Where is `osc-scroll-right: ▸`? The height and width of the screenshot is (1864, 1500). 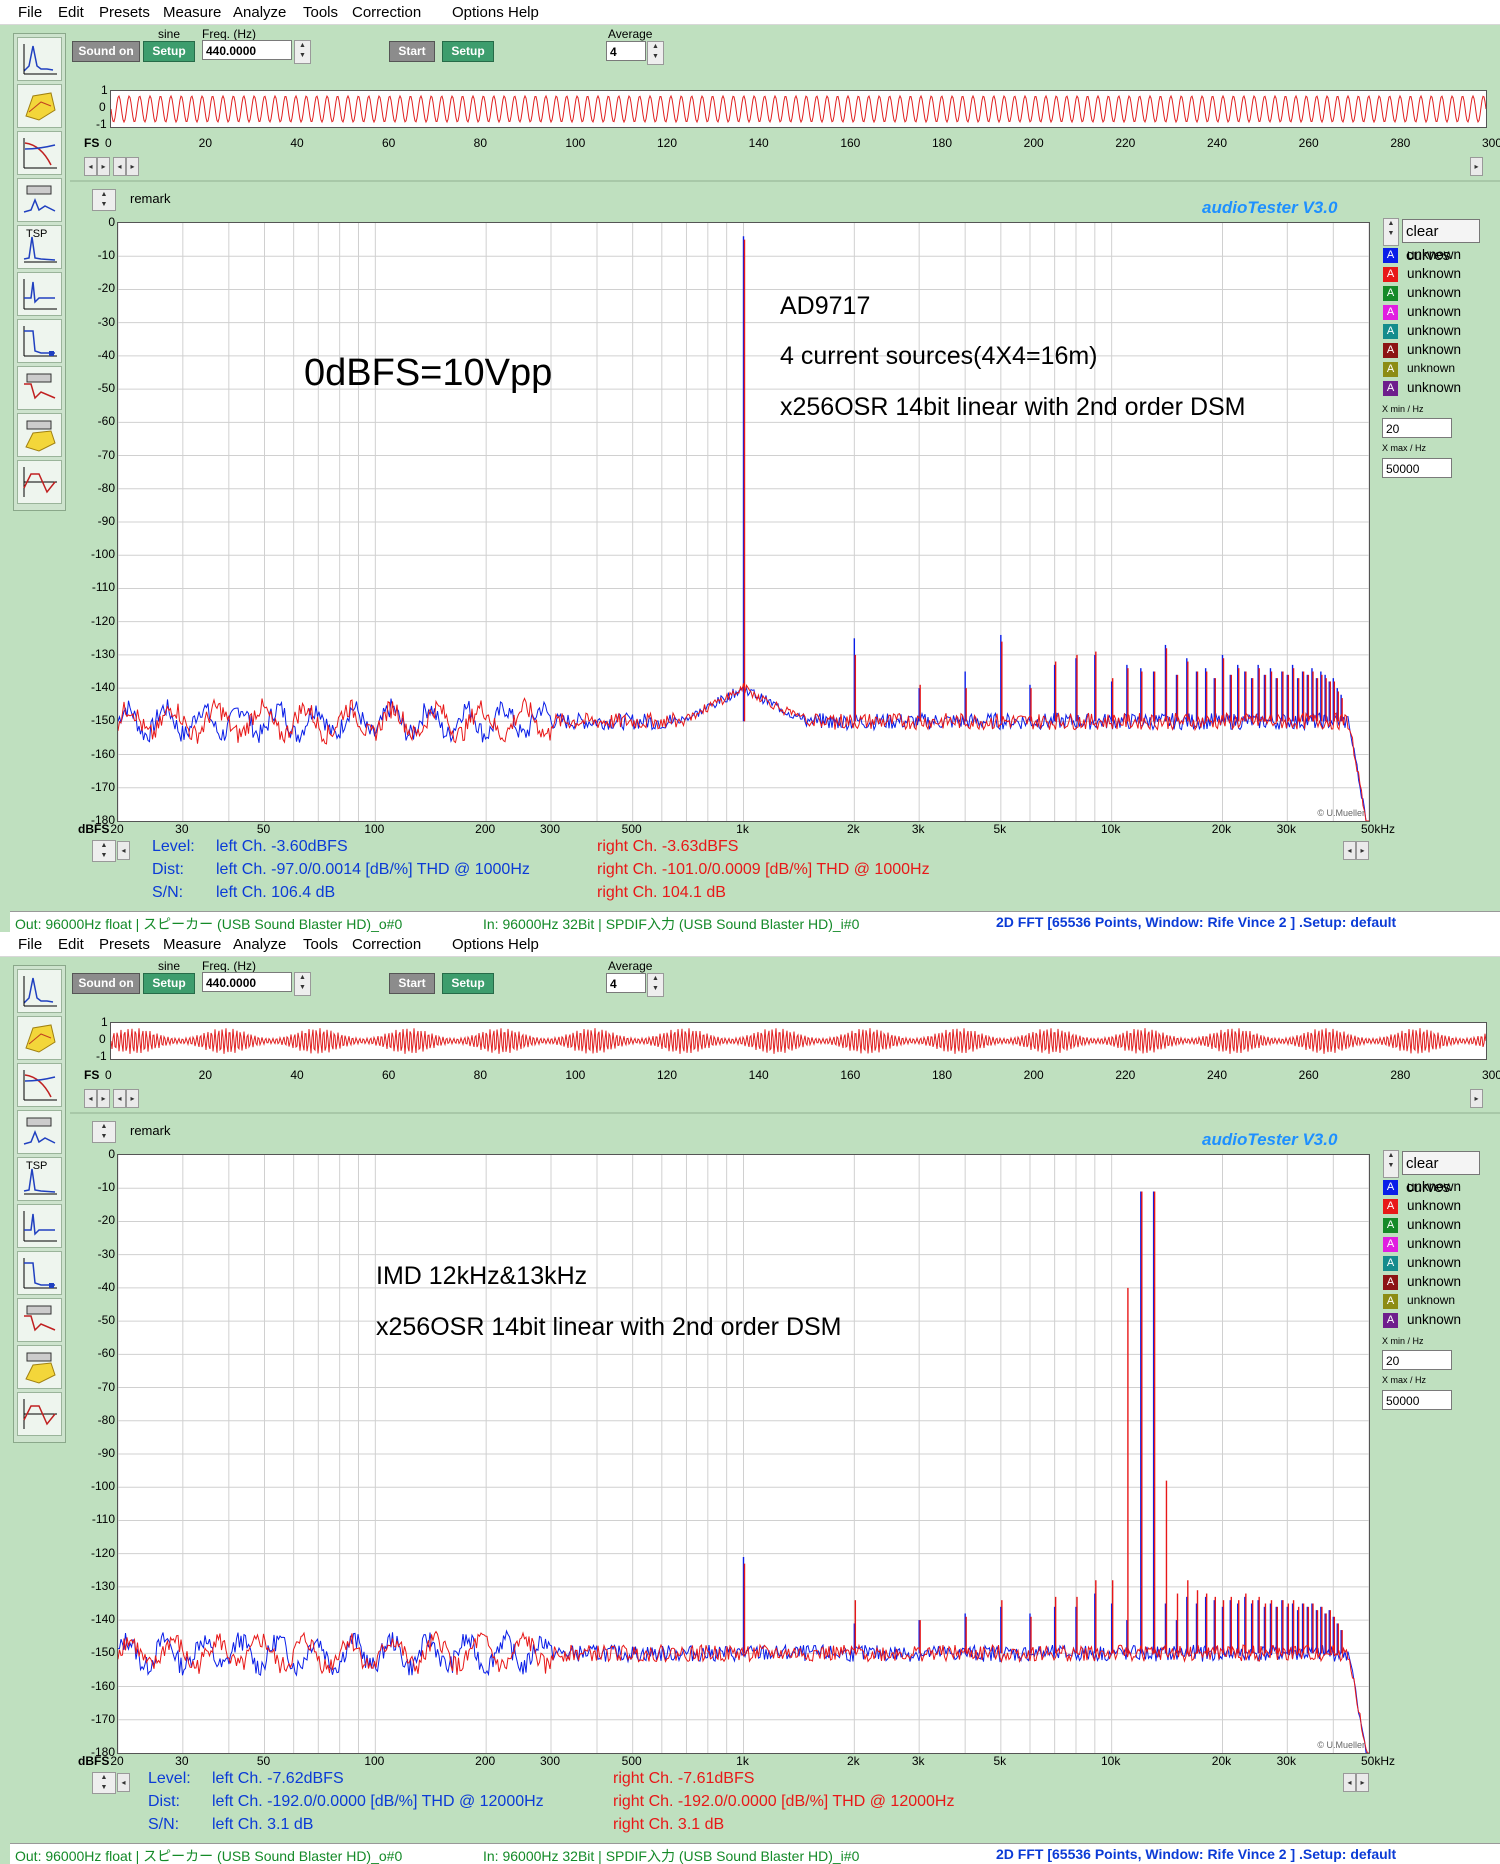
osc-scroll-right: ▸ is located at coordinates (103, 166).